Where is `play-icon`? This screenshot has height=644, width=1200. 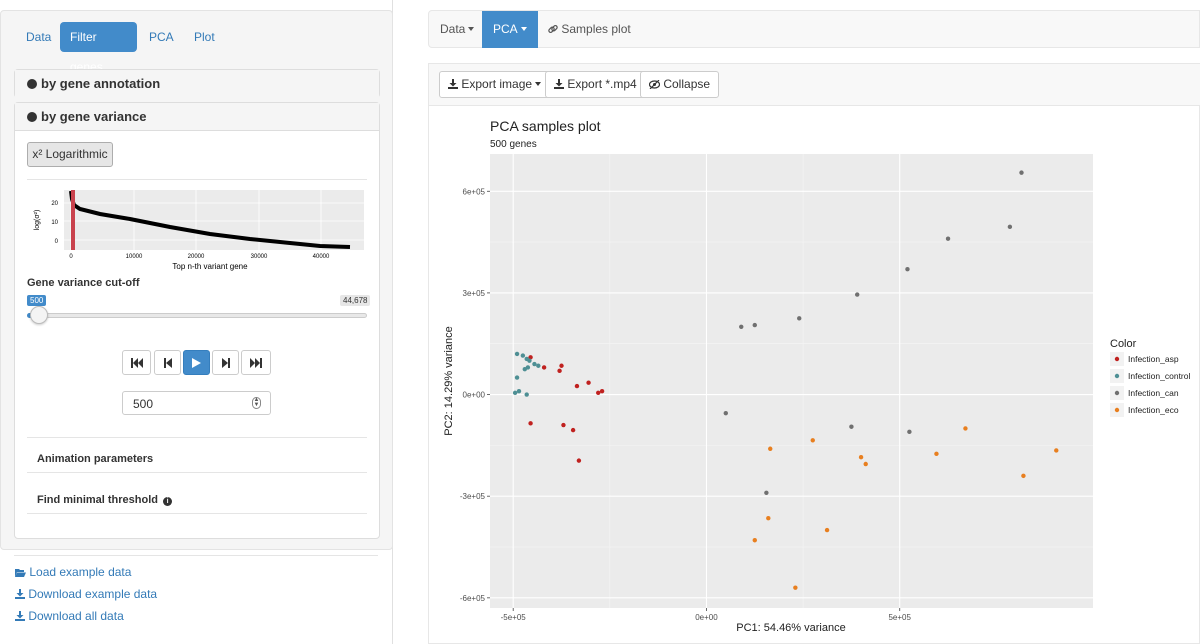 play-icon is located at coordinates (196, 363).